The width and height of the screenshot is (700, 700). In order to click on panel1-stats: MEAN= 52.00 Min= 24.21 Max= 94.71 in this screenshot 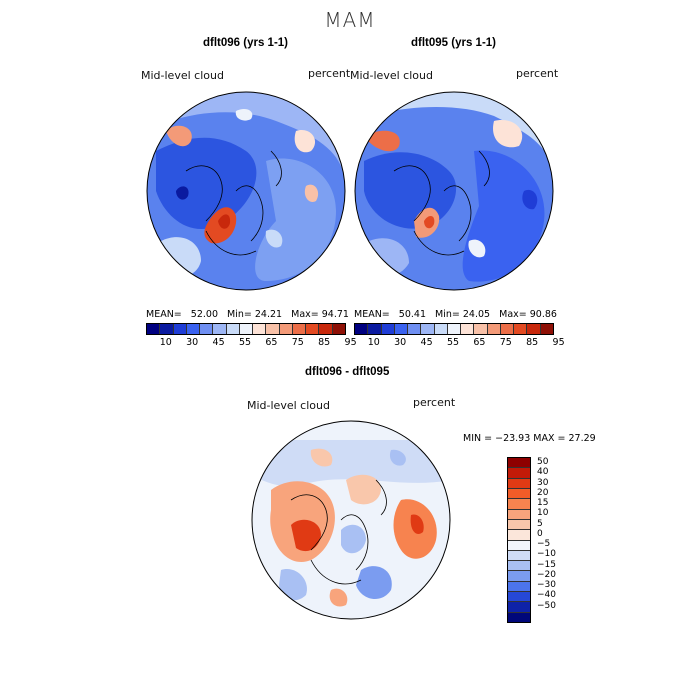, I will do `click(247, 314)`.